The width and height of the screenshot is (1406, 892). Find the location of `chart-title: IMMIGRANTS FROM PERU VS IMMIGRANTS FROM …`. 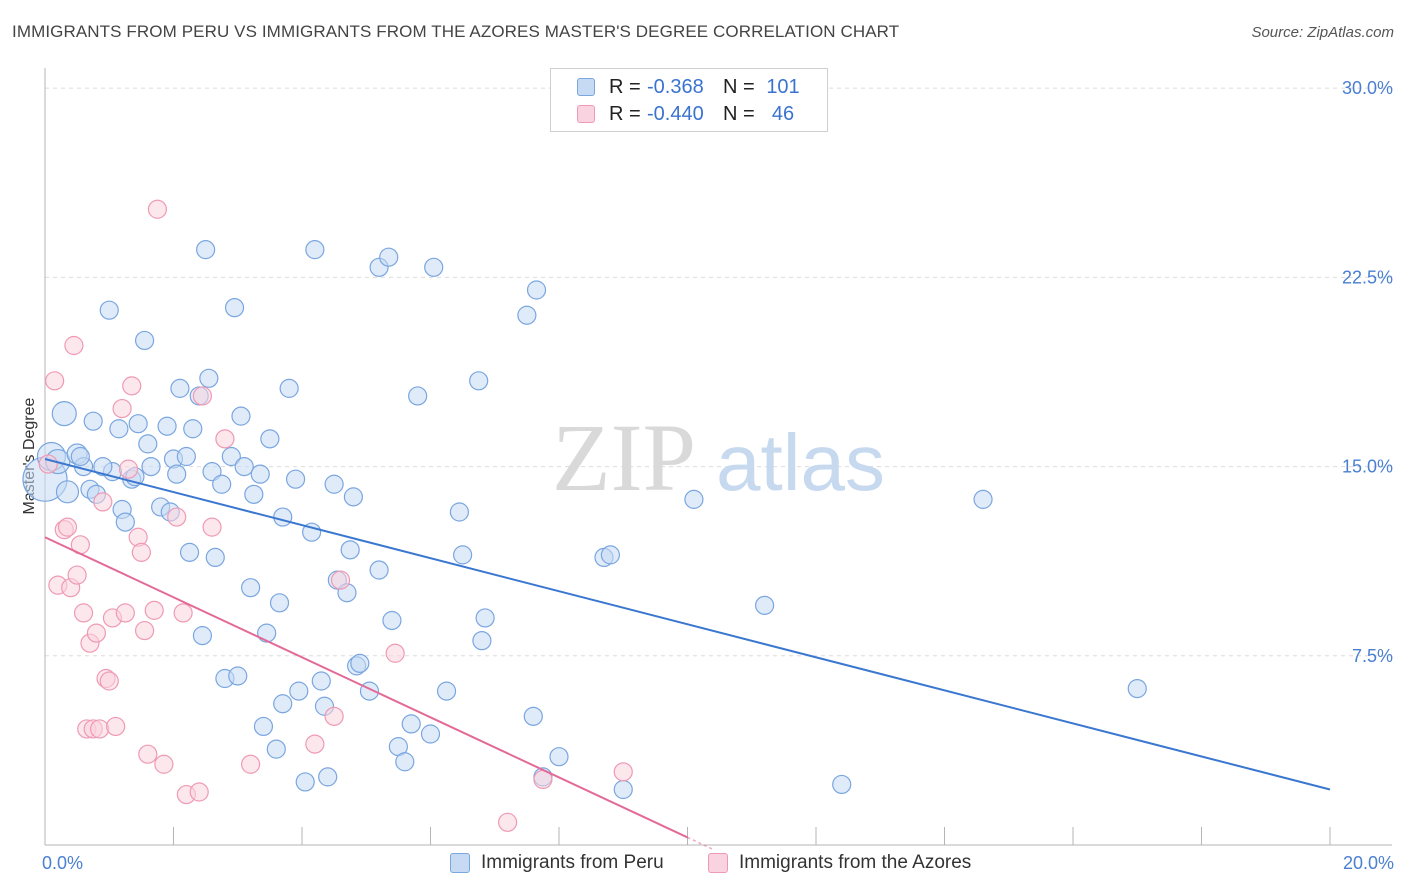

chart-title: IMMIGRANTS FROM PERU VS IMMIGRANTS FROM … is located at coordinates (456, 31).